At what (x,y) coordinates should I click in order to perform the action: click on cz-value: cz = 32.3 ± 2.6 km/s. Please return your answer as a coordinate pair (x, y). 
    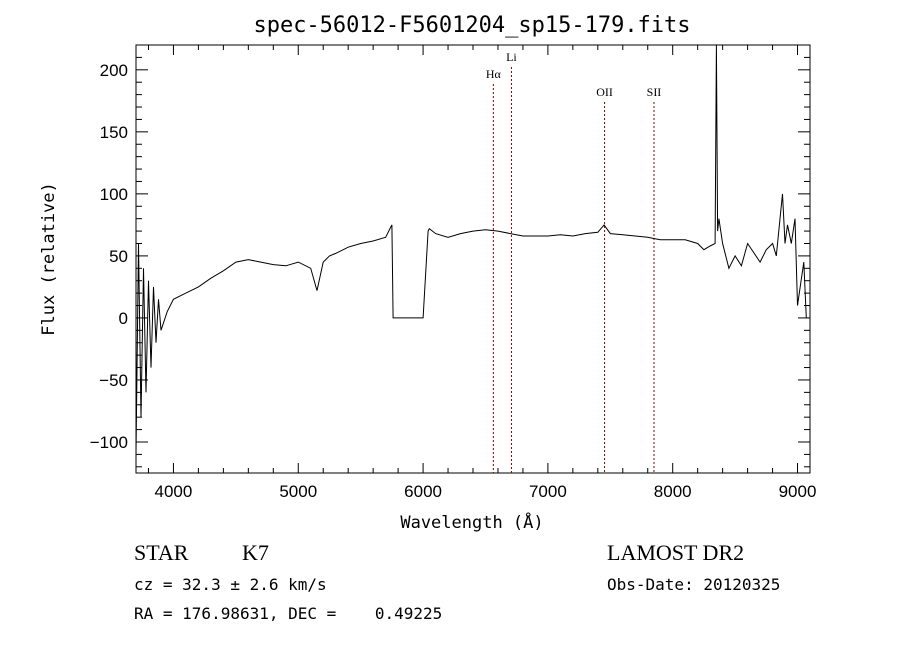
    Looking at the image, I should click on (230, 584).